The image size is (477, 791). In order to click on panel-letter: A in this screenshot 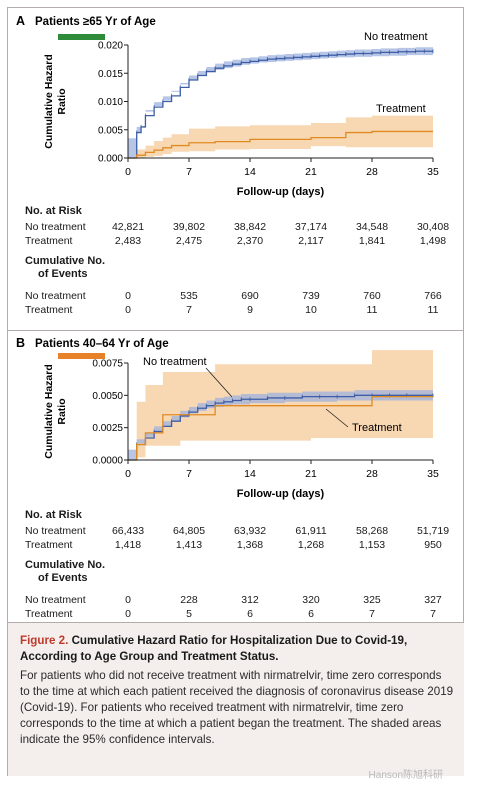, I will do `click(20, 21)`.